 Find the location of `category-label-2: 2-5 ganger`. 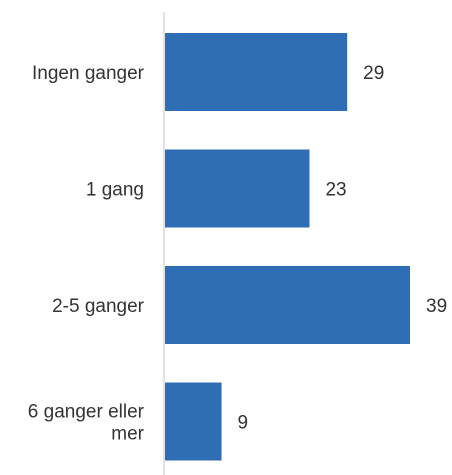

category-label-2: 2-5 ganger is located at coordinates (98, 306).